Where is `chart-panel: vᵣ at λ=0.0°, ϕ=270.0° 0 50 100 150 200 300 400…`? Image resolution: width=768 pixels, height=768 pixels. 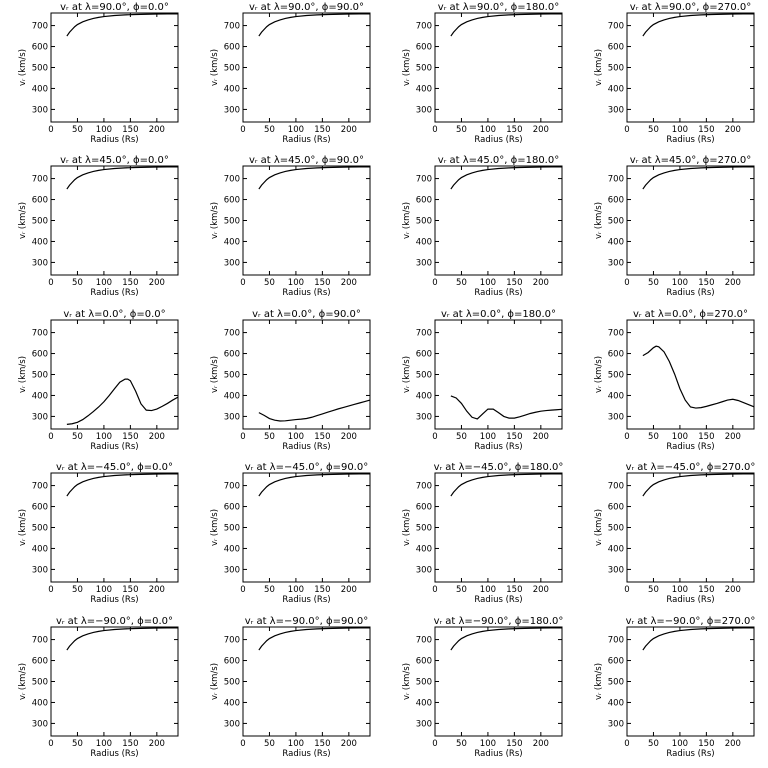 chart-panel: vᵣ at λ=0.0°, ϕ=270.0° 0 50 100 150 200 300 400… is located at coordinates (674, 380).